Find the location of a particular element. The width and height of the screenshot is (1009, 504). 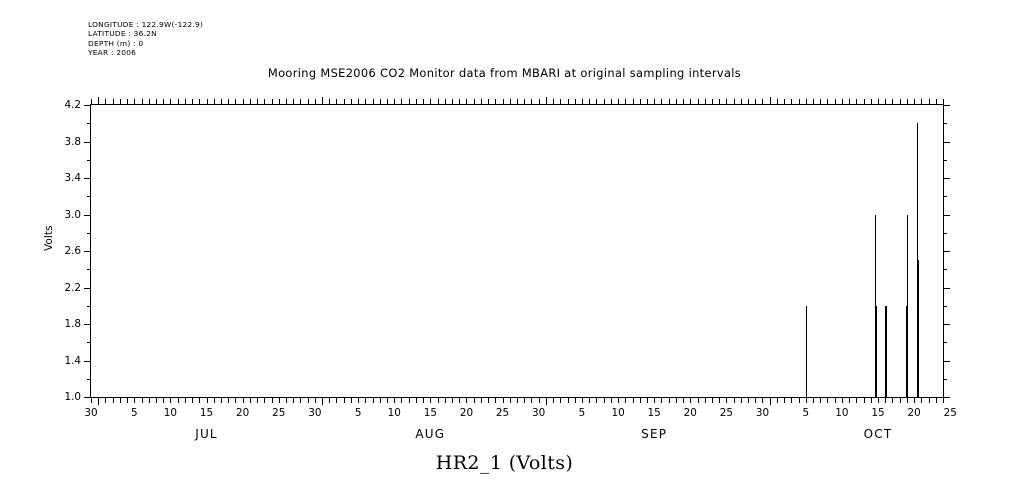

y-axis-tick-label: 2.6 is located at coordinates (72, 251).